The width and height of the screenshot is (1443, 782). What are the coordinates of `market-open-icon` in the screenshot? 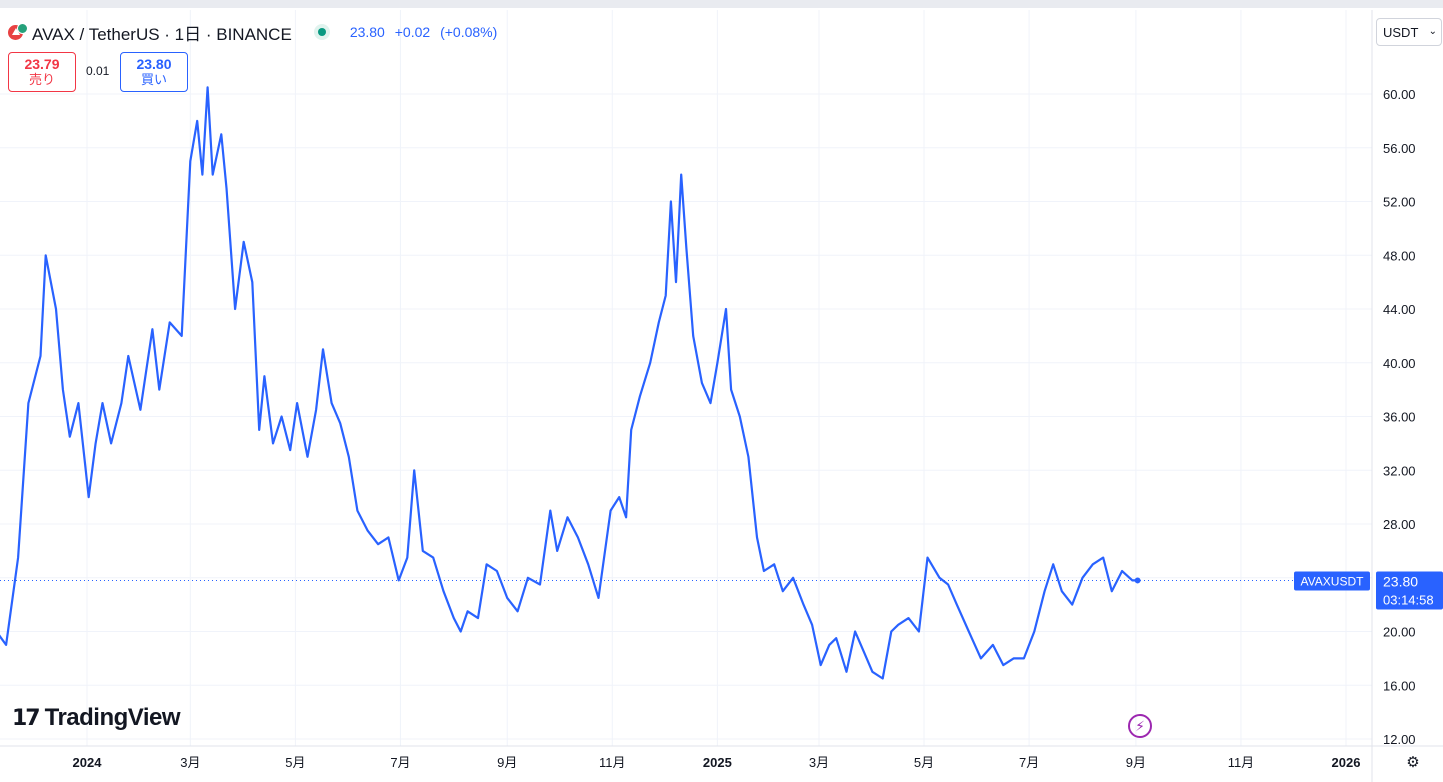 It's located at (321, 32).